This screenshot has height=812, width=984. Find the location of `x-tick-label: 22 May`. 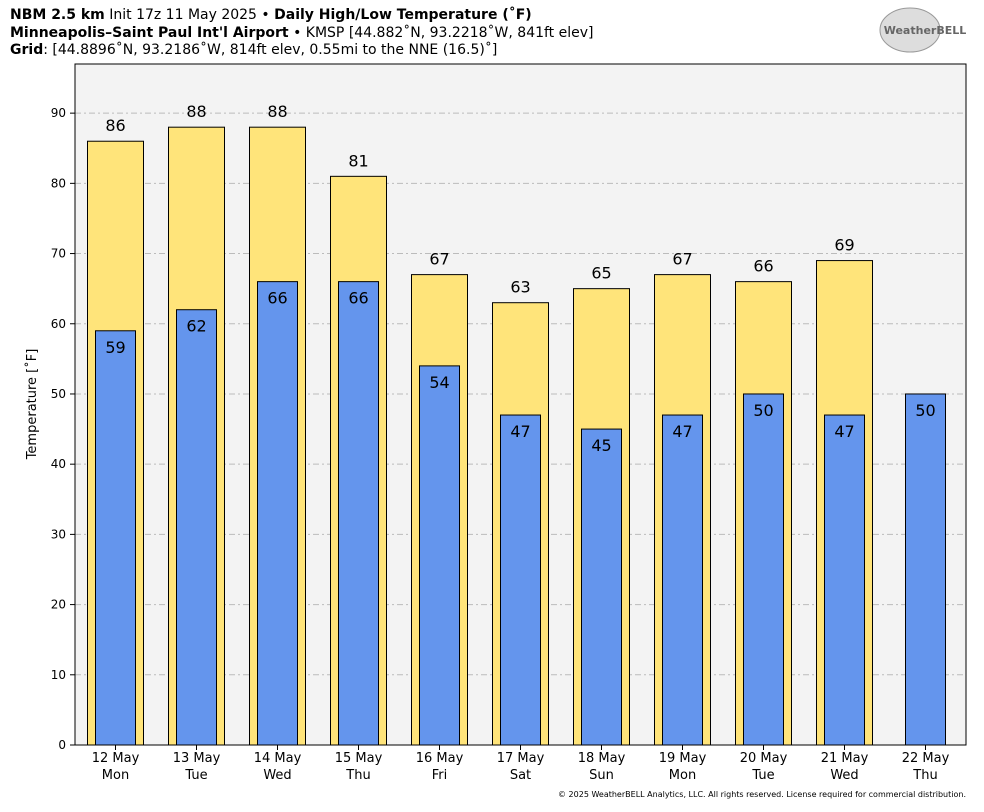

x-tick-label: 22 May is located at coordinates (926, 758).